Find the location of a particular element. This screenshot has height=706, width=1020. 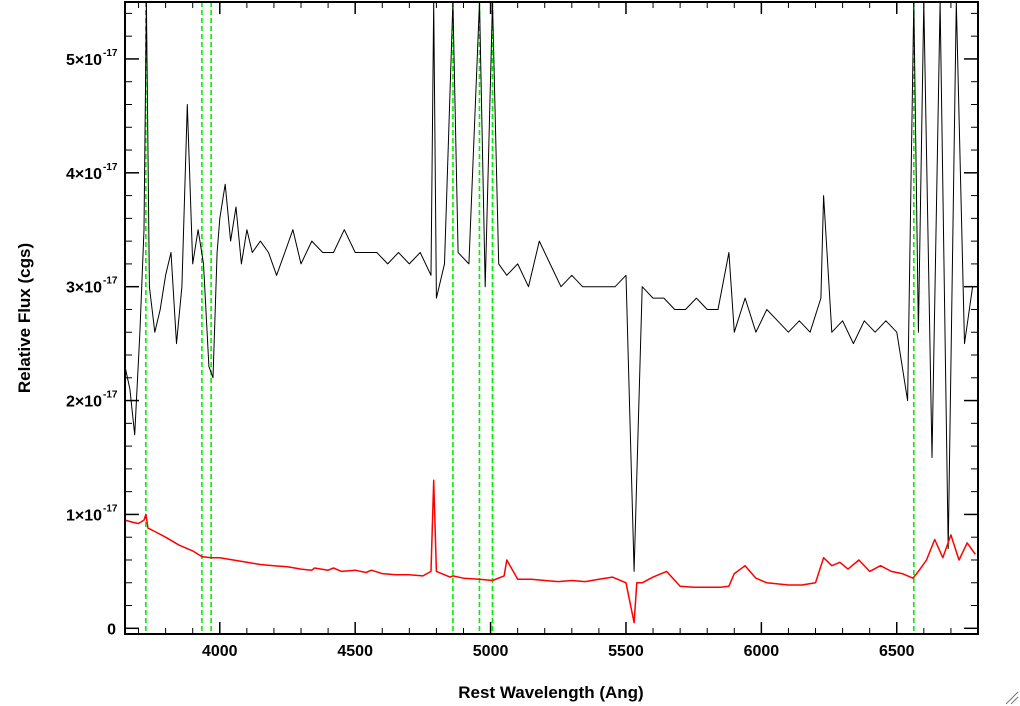

y-tick-label: 0 is located at coordinates (111, 629).